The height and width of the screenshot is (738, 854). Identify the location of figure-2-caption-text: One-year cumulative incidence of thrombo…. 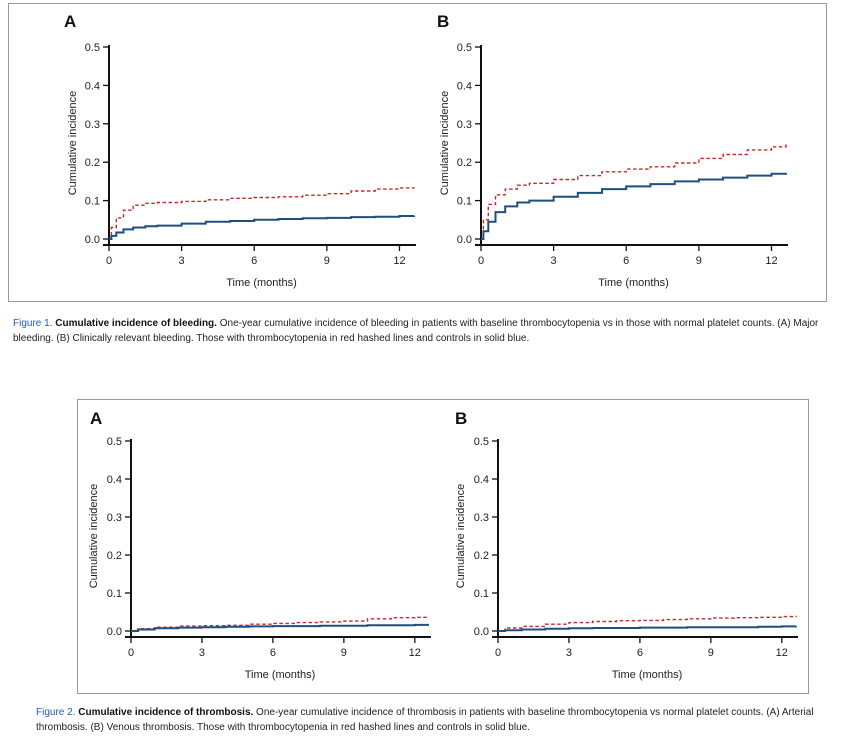
(425, 720).